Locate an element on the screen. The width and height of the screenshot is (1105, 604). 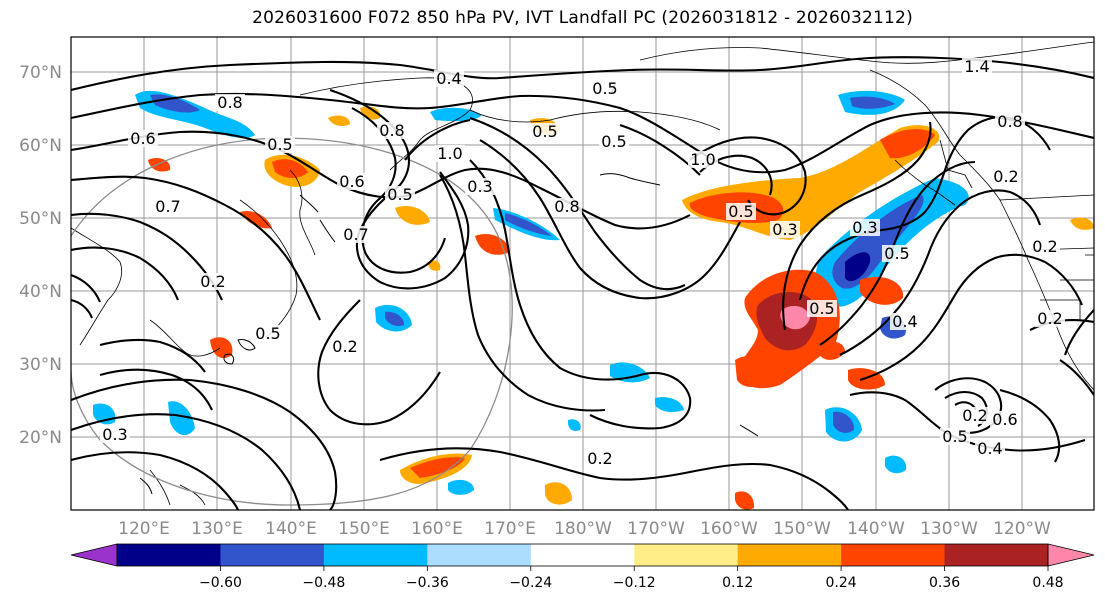
lat-label: 60°N is located at coordinates (40, 146).